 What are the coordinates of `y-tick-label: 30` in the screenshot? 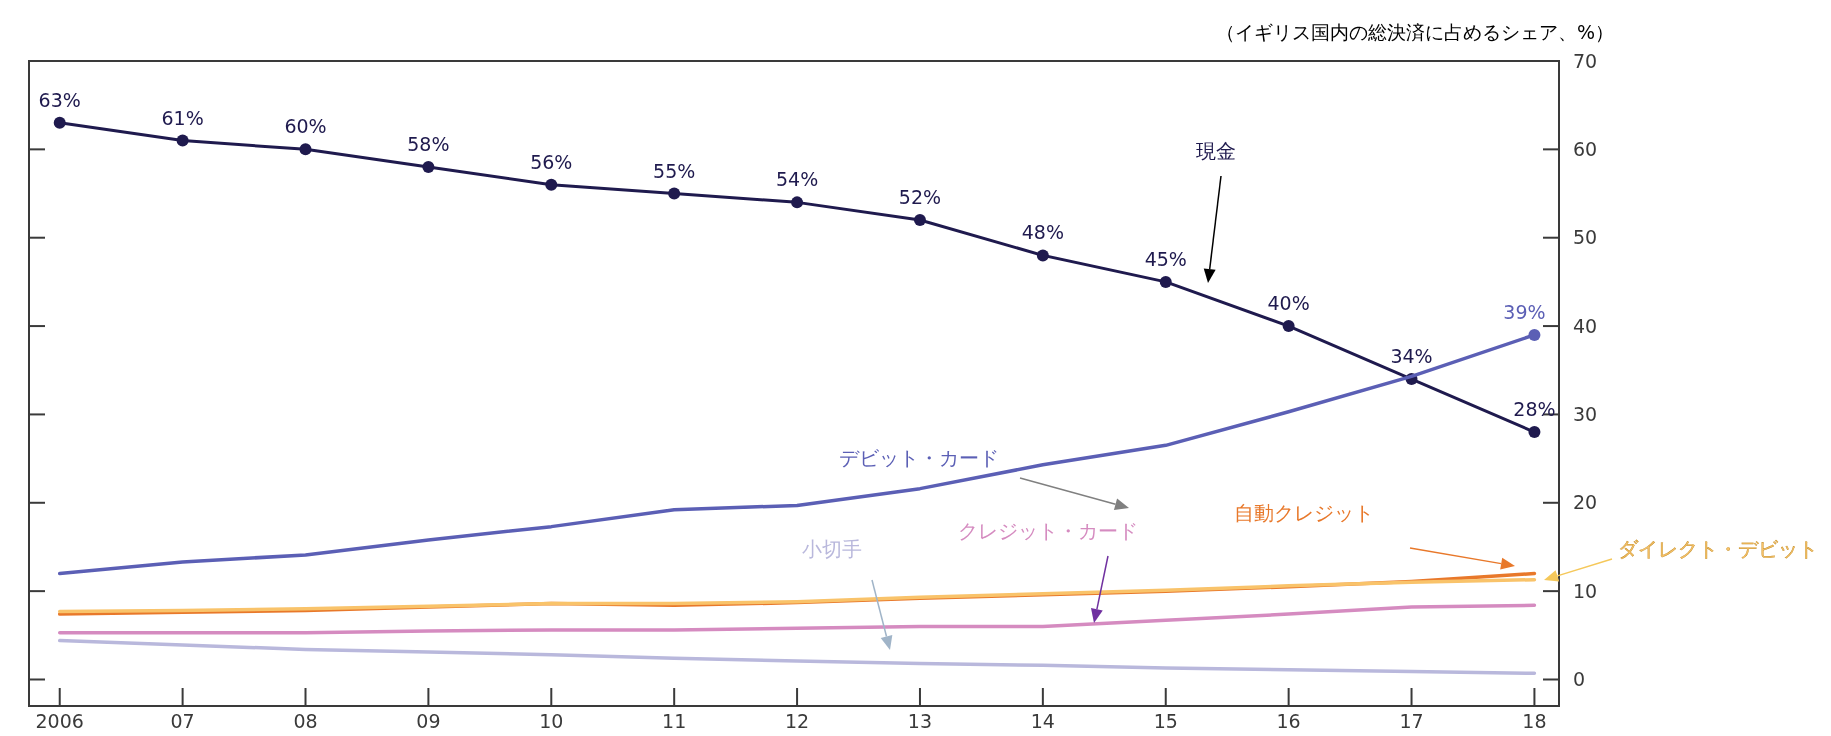 It's located at (1585, 414).